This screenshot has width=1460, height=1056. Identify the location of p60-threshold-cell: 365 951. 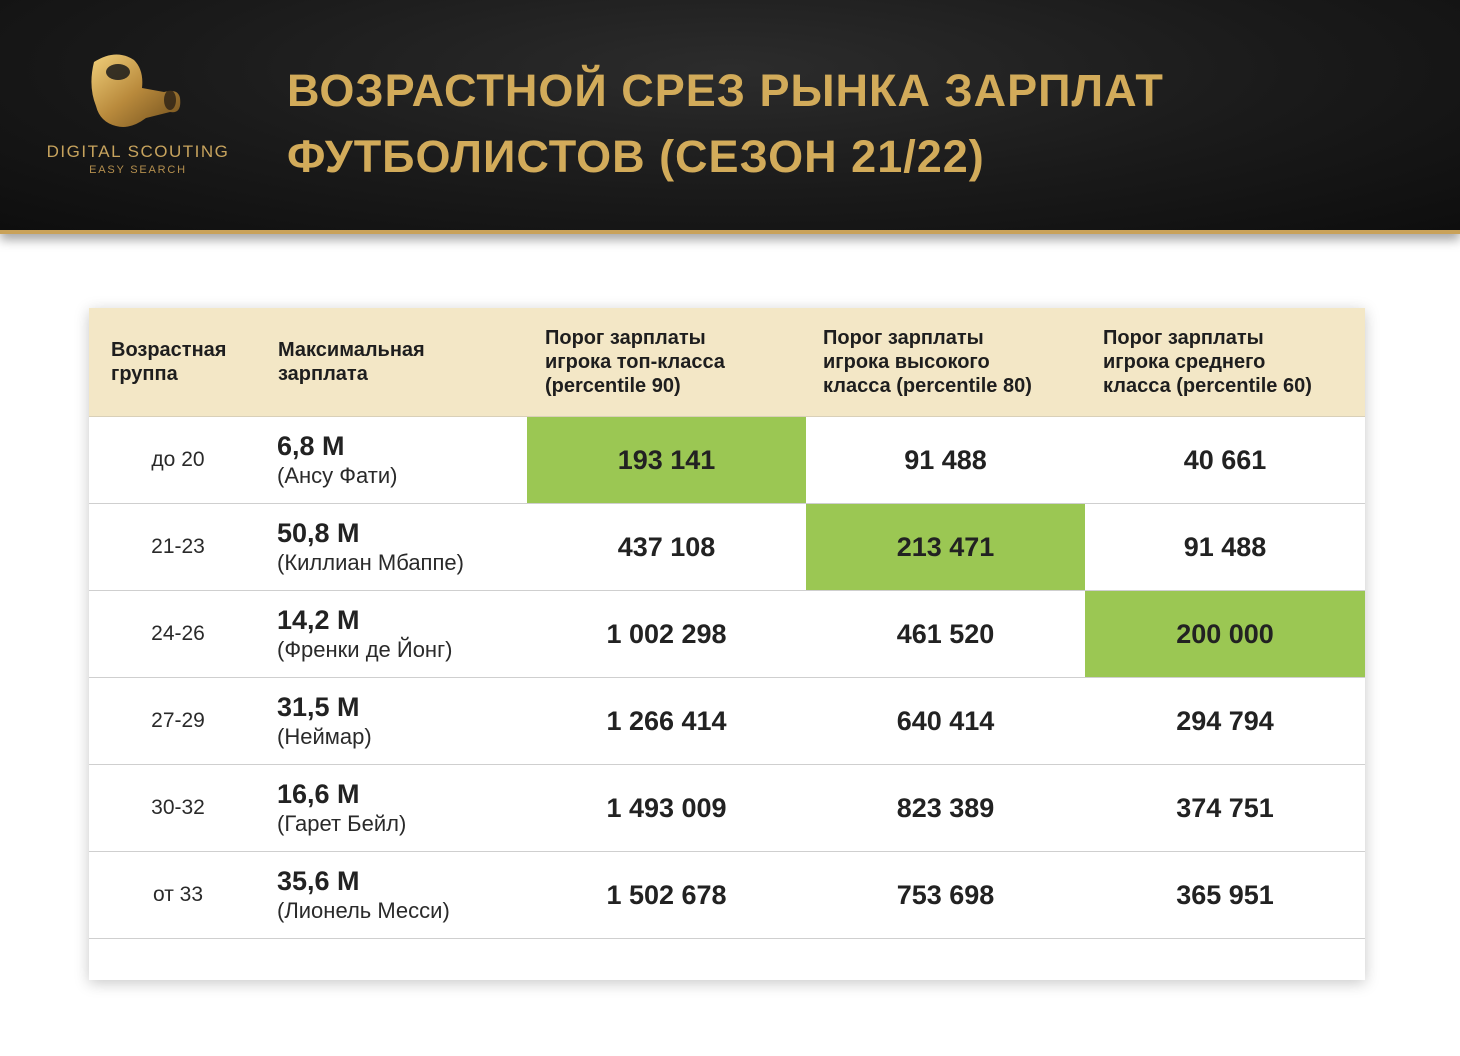
(1225, 894).